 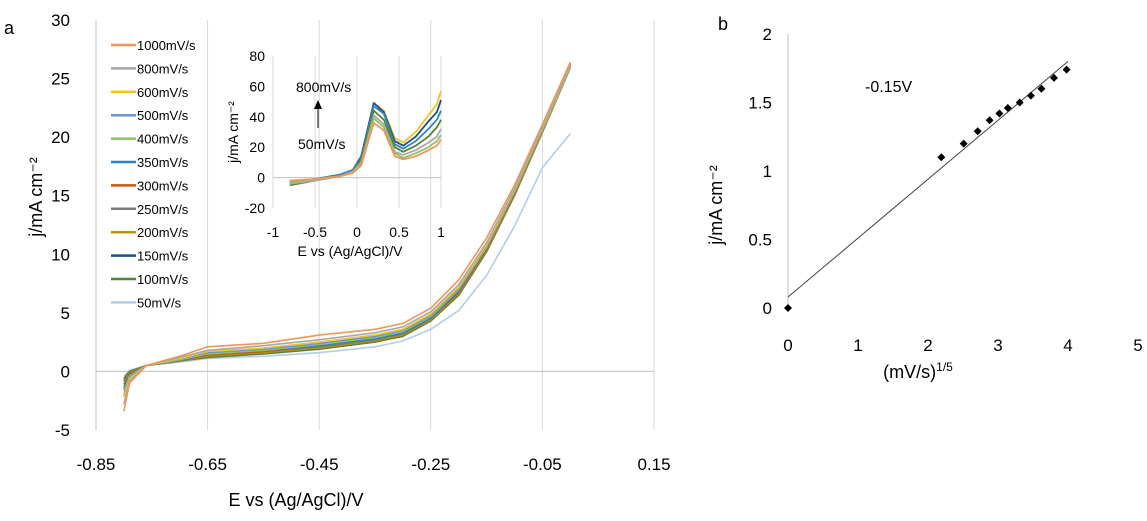 I want to click on inset-y-tick-label: 80, so click(x=257, y=56).